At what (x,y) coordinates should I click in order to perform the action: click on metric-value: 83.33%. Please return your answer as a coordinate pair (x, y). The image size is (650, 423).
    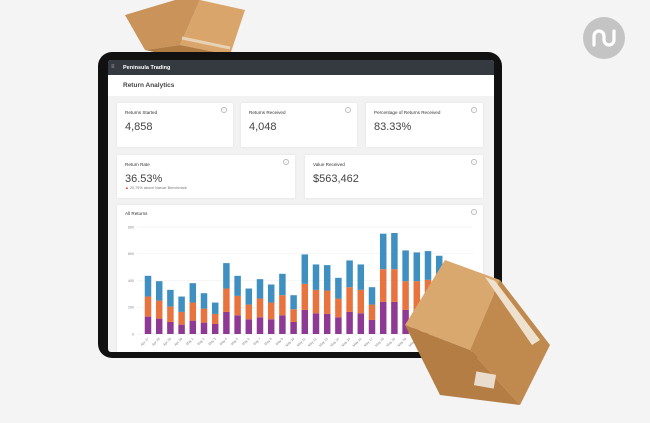
    Looking at the image, I should click on (393, 127).